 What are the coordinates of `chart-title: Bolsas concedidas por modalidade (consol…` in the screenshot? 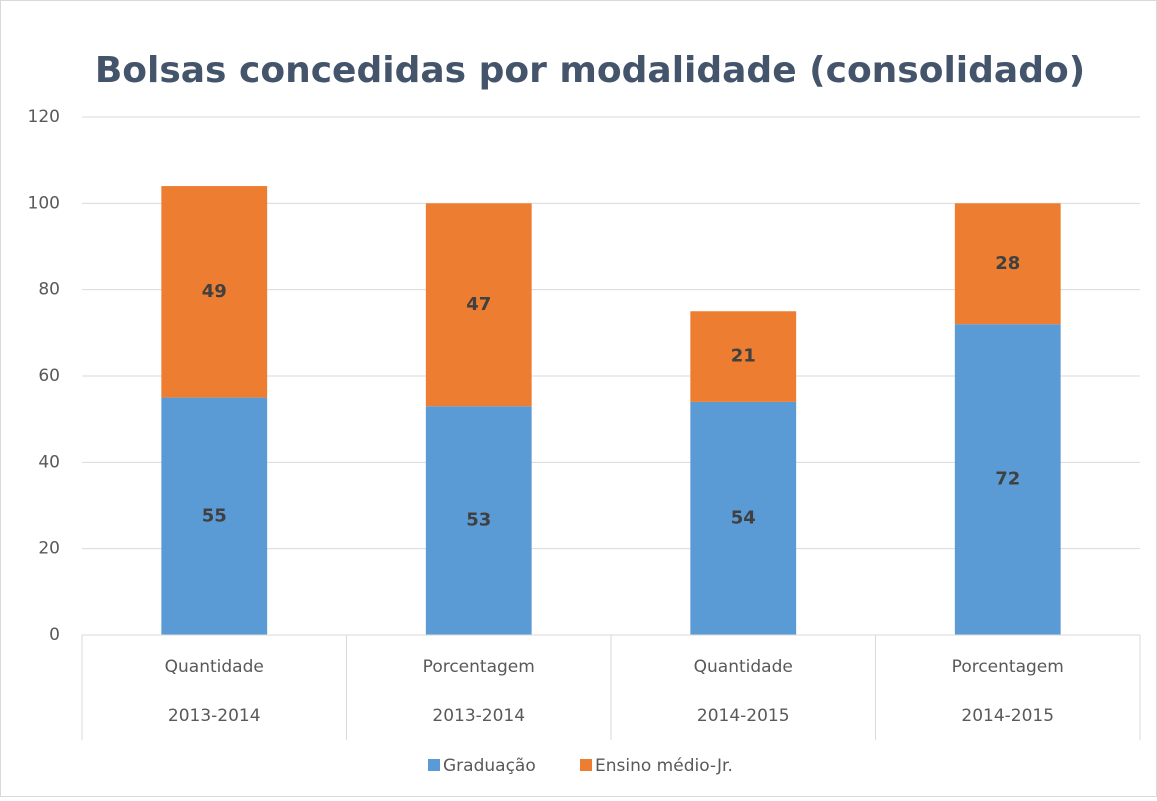 It's located at (590, 70).